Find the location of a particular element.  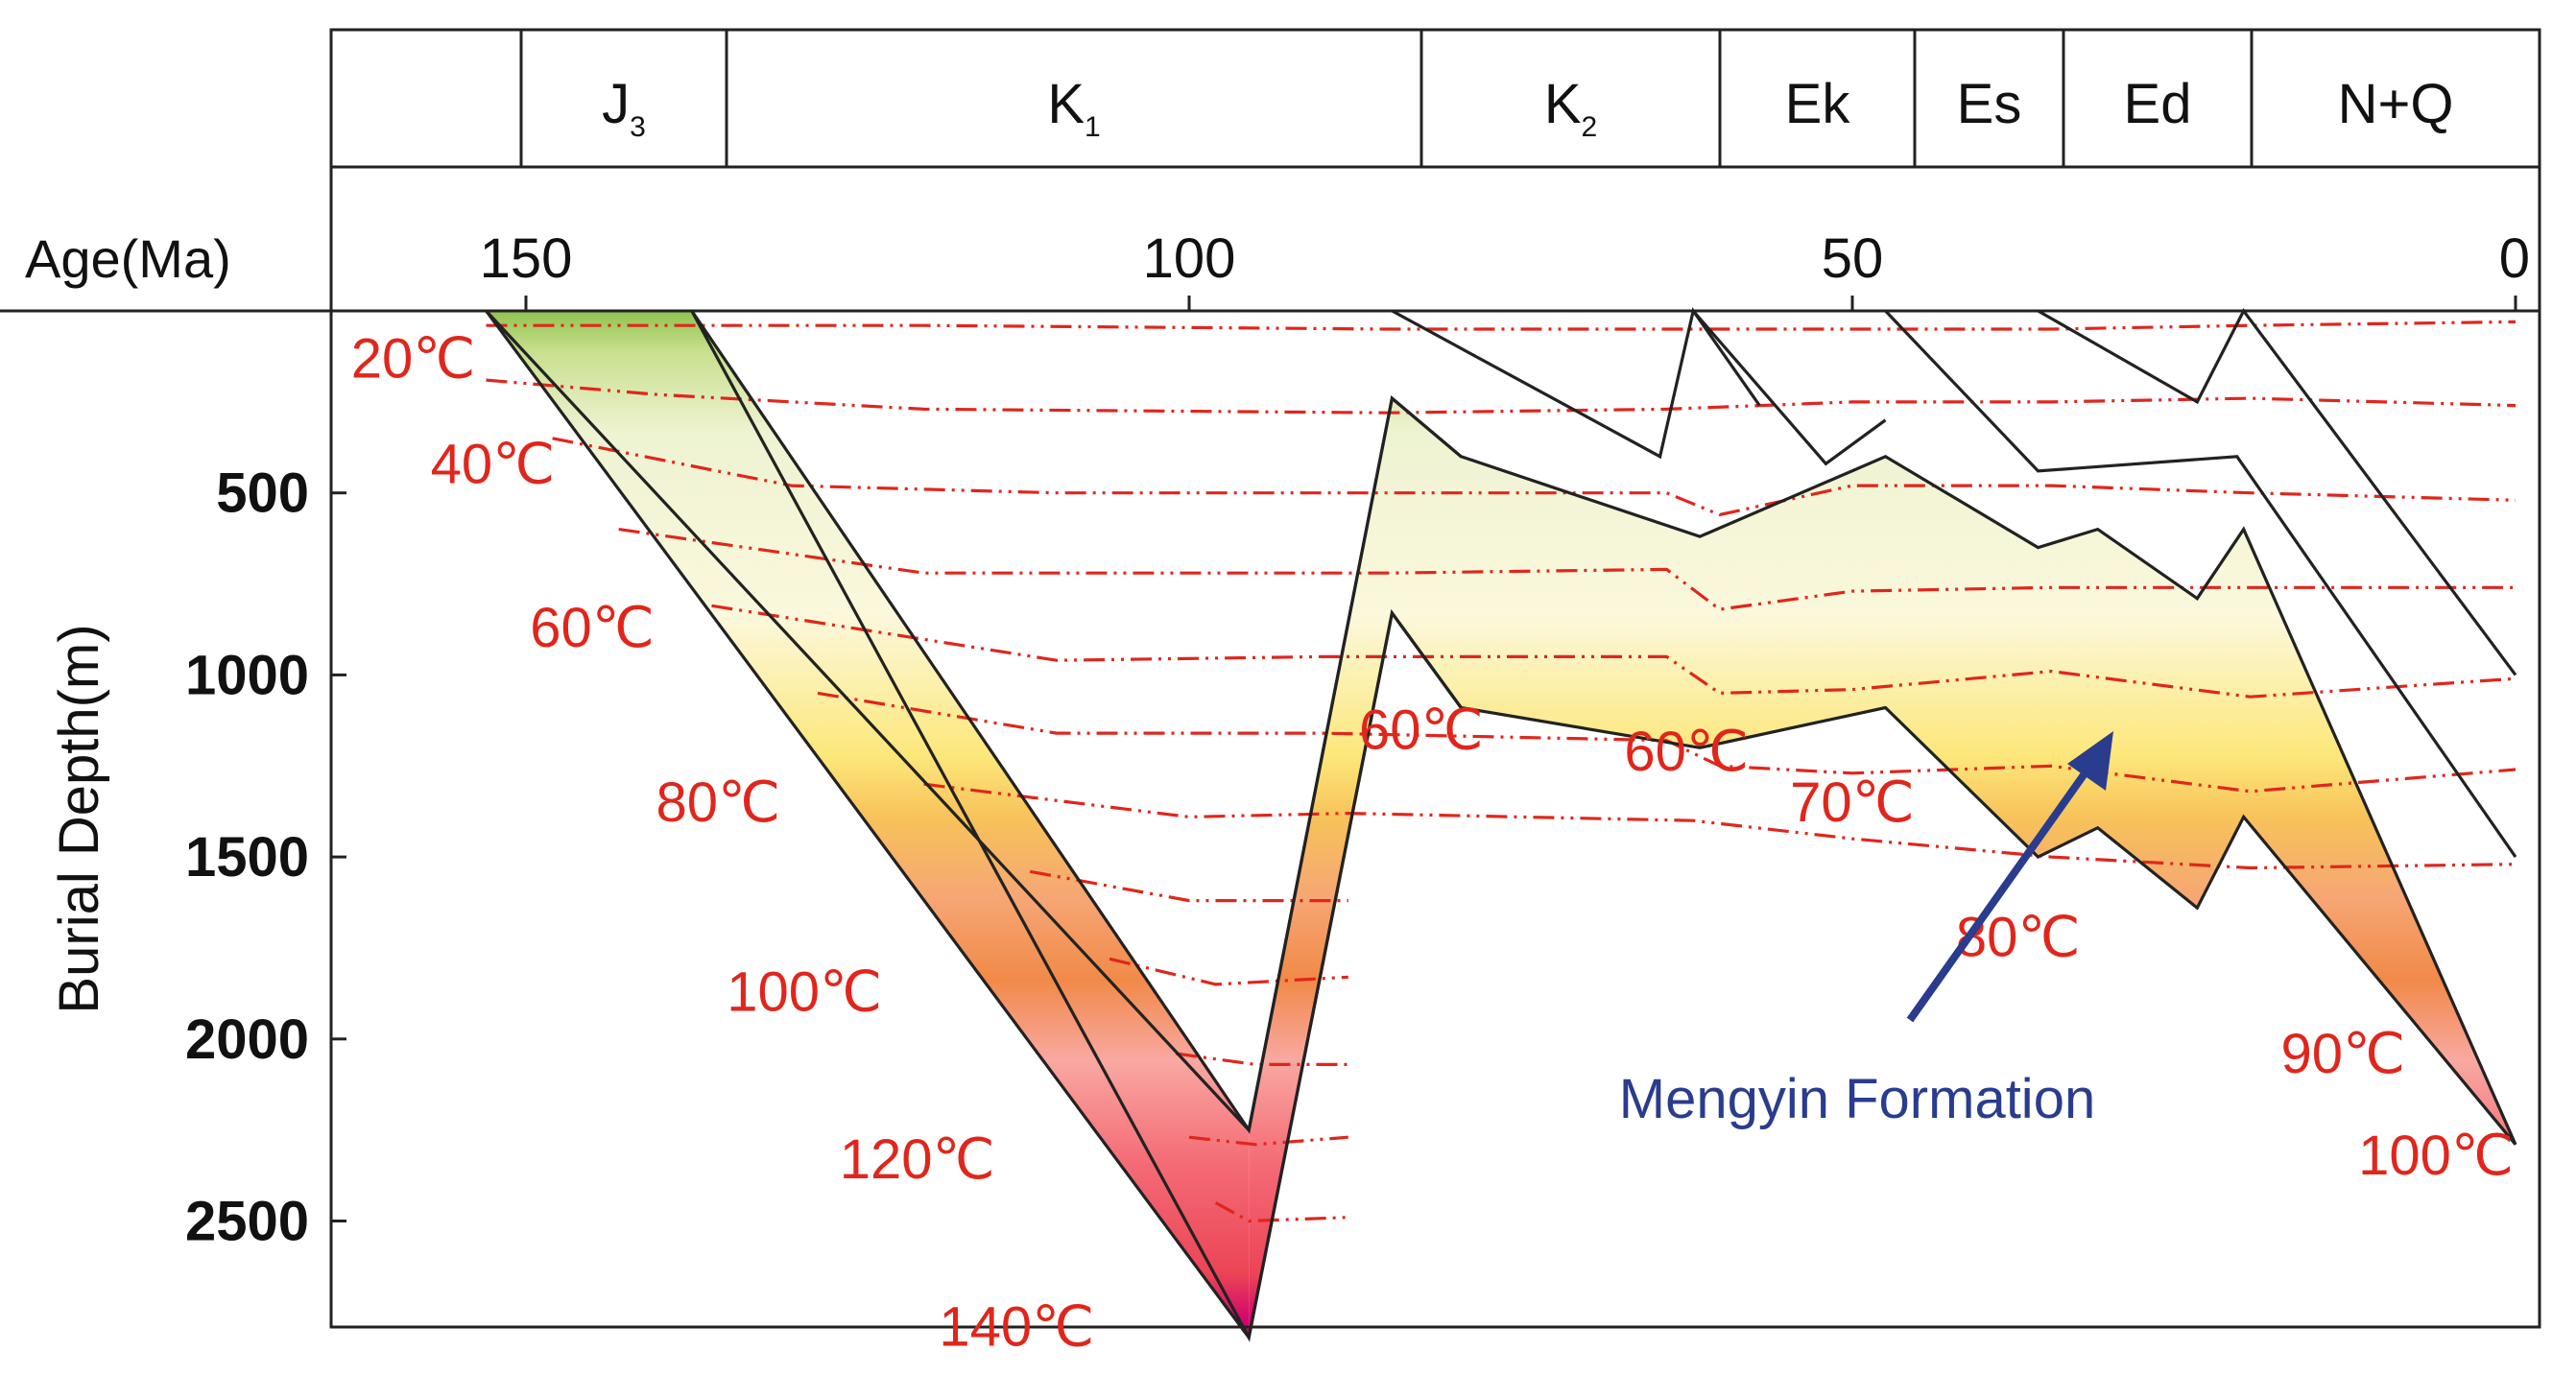

strat-sub-j3: 3 is located at coordinates (638, 127).